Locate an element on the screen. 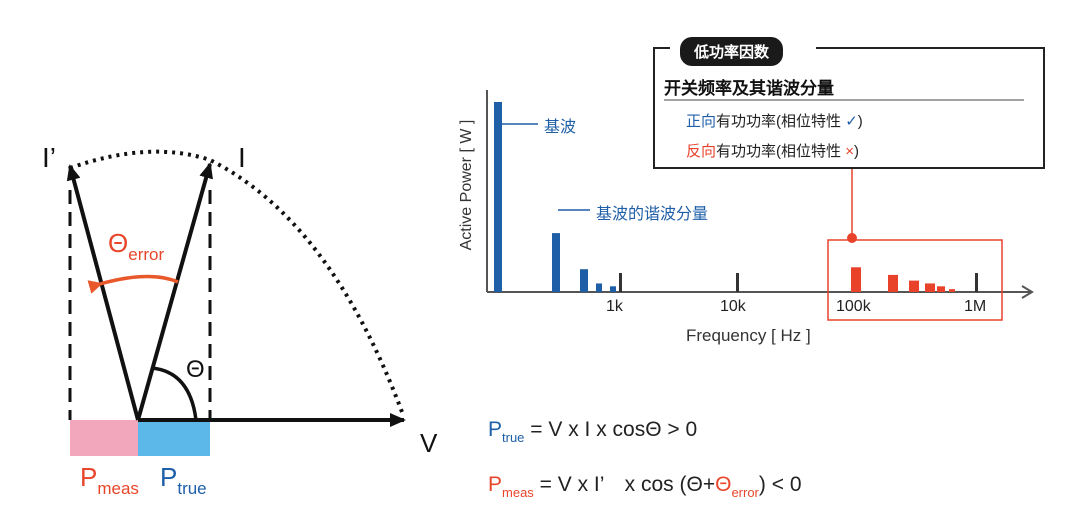 The height and width of the screenshot is (532, 1080). vector-i is located at coordinates (174, 291).